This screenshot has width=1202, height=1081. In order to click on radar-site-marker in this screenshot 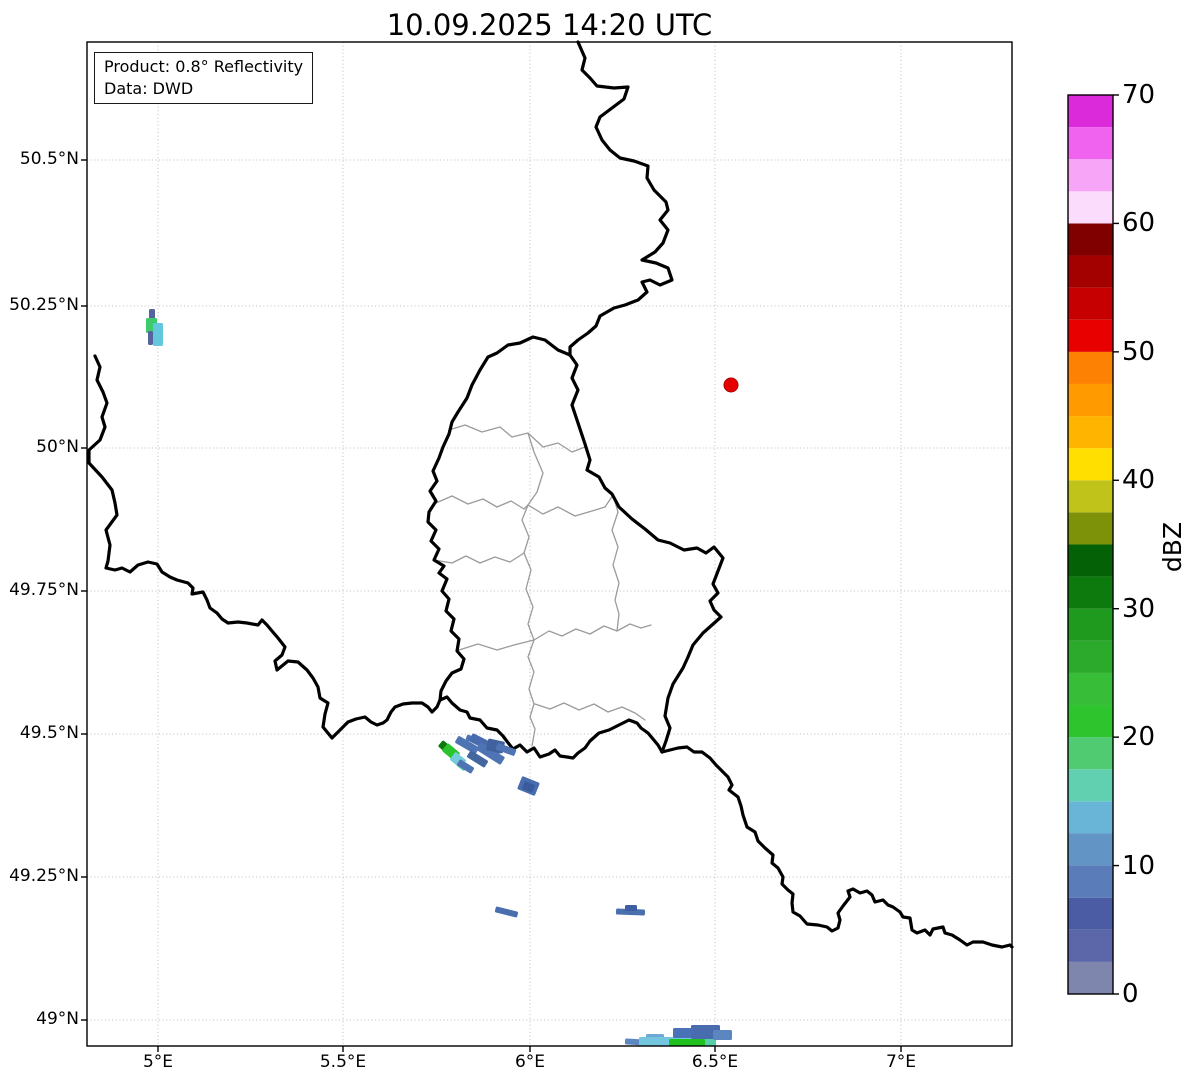, I will do `click(731, 385)`.